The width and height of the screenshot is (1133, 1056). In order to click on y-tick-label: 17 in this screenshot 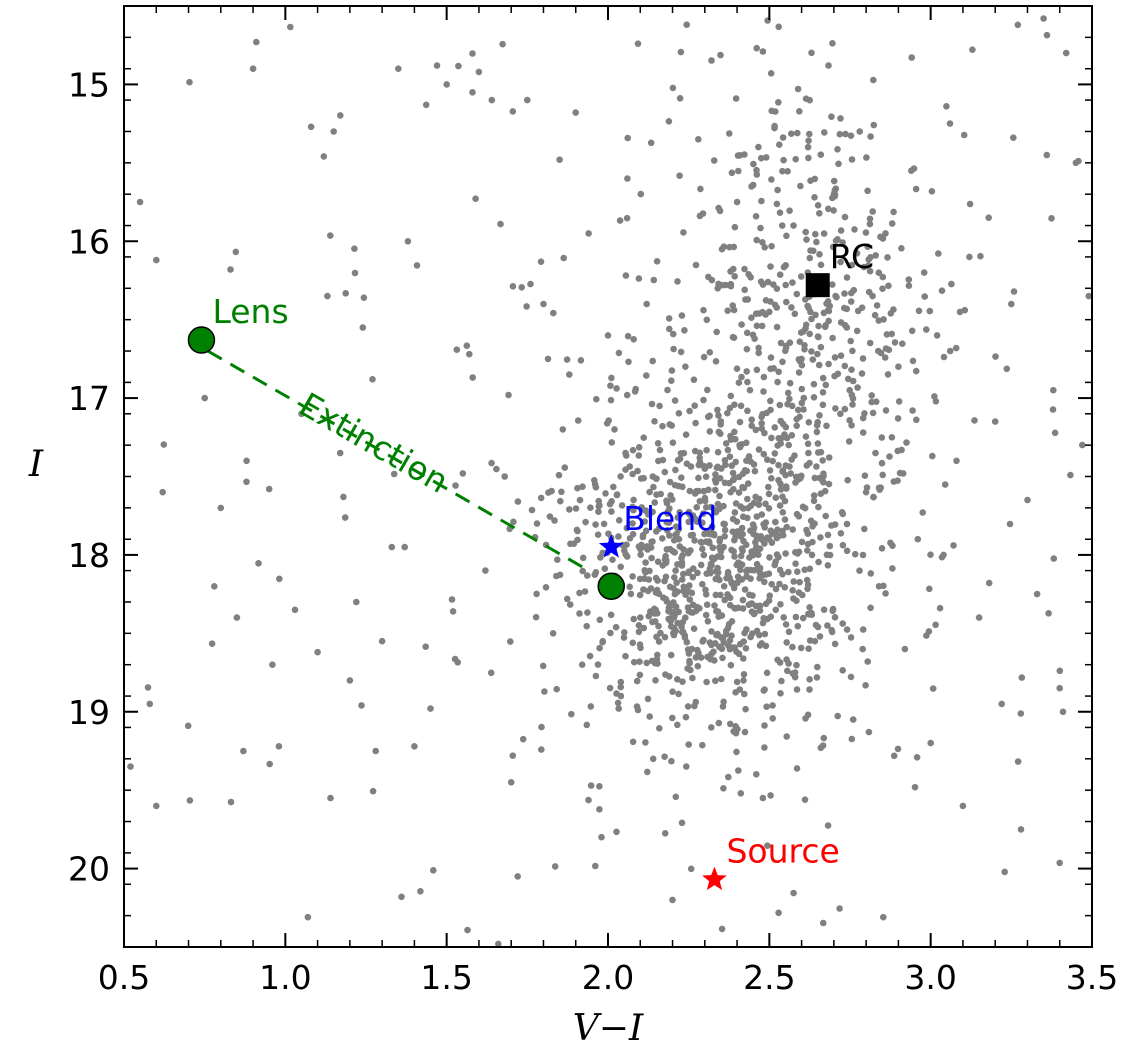, I will do `click(89, 398)`.